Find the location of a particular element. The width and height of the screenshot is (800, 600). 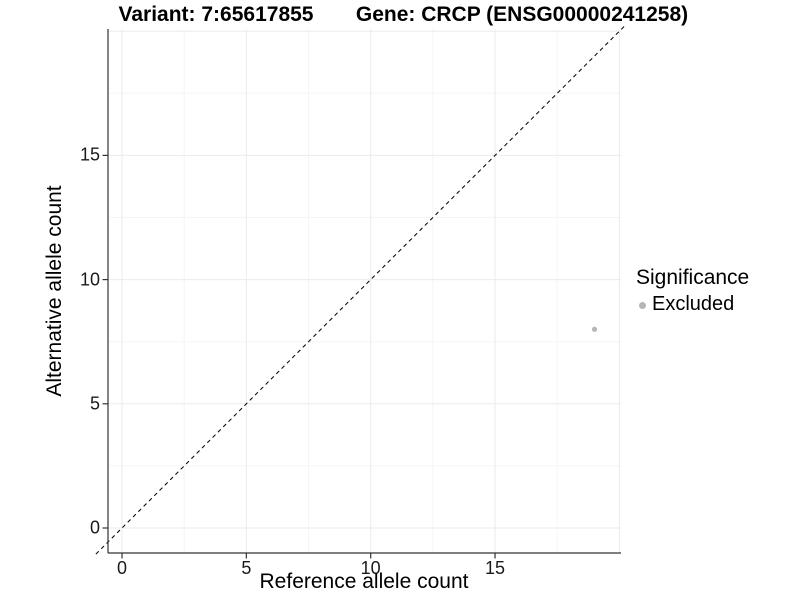

plot-title-variant: Variant: 7:65617855 is located at coordinates (216, 14).